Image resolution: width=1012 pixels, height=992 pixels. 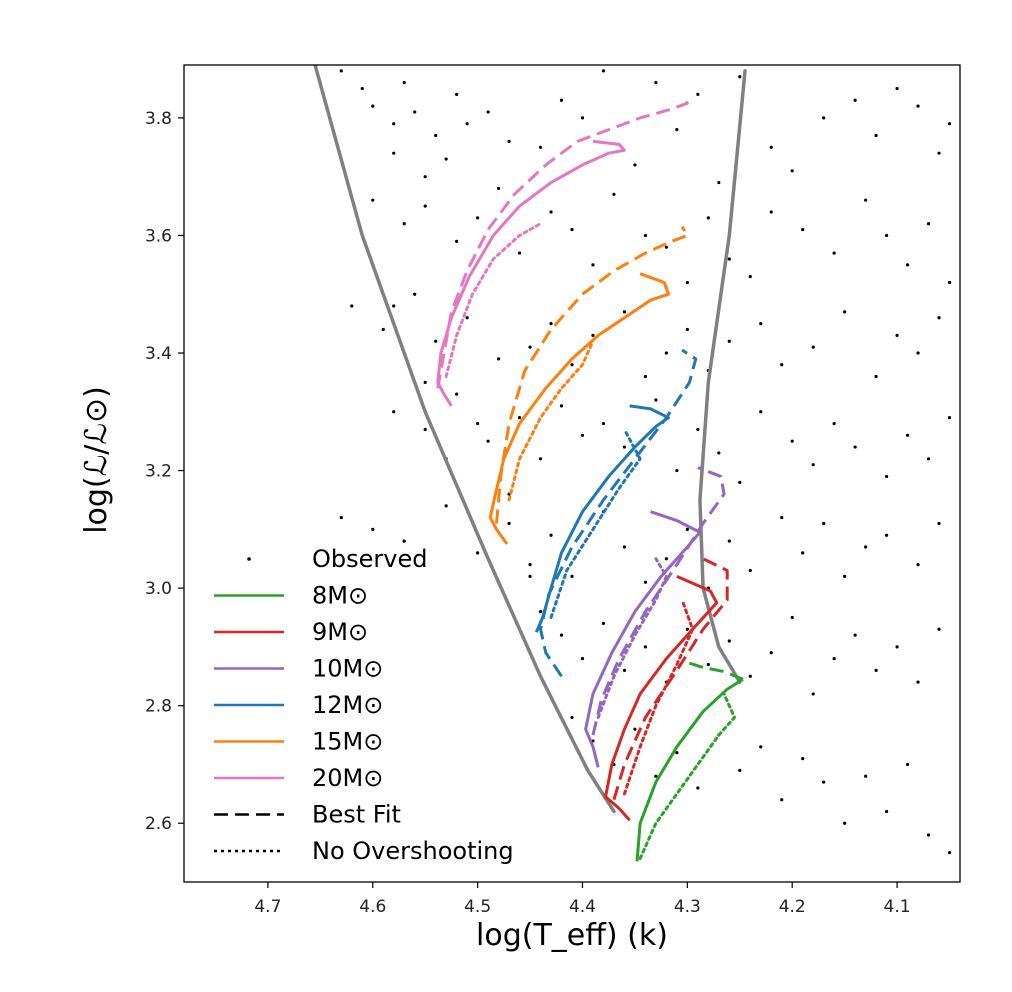 I want to click on legend-label-observed: Observed, so click(x=369, y=559).